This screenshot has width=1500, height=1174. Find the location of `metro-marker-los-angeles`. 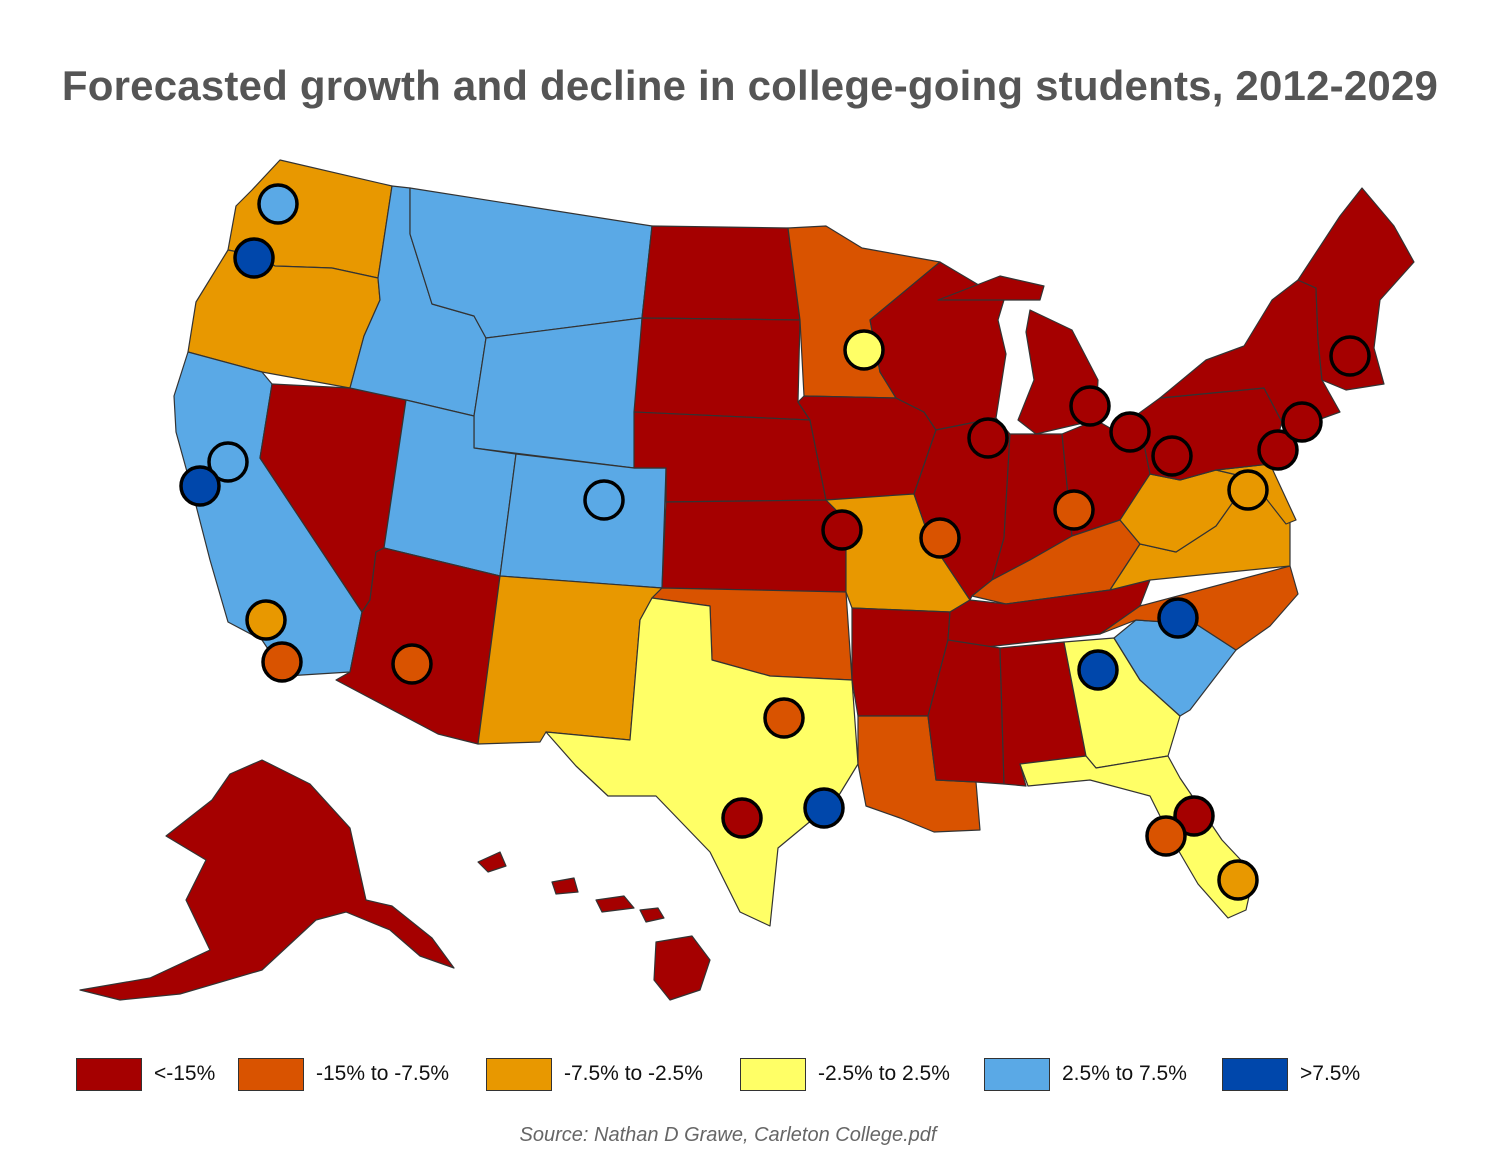

metro-marker-los-angeles is located at coordinates (266, 620).